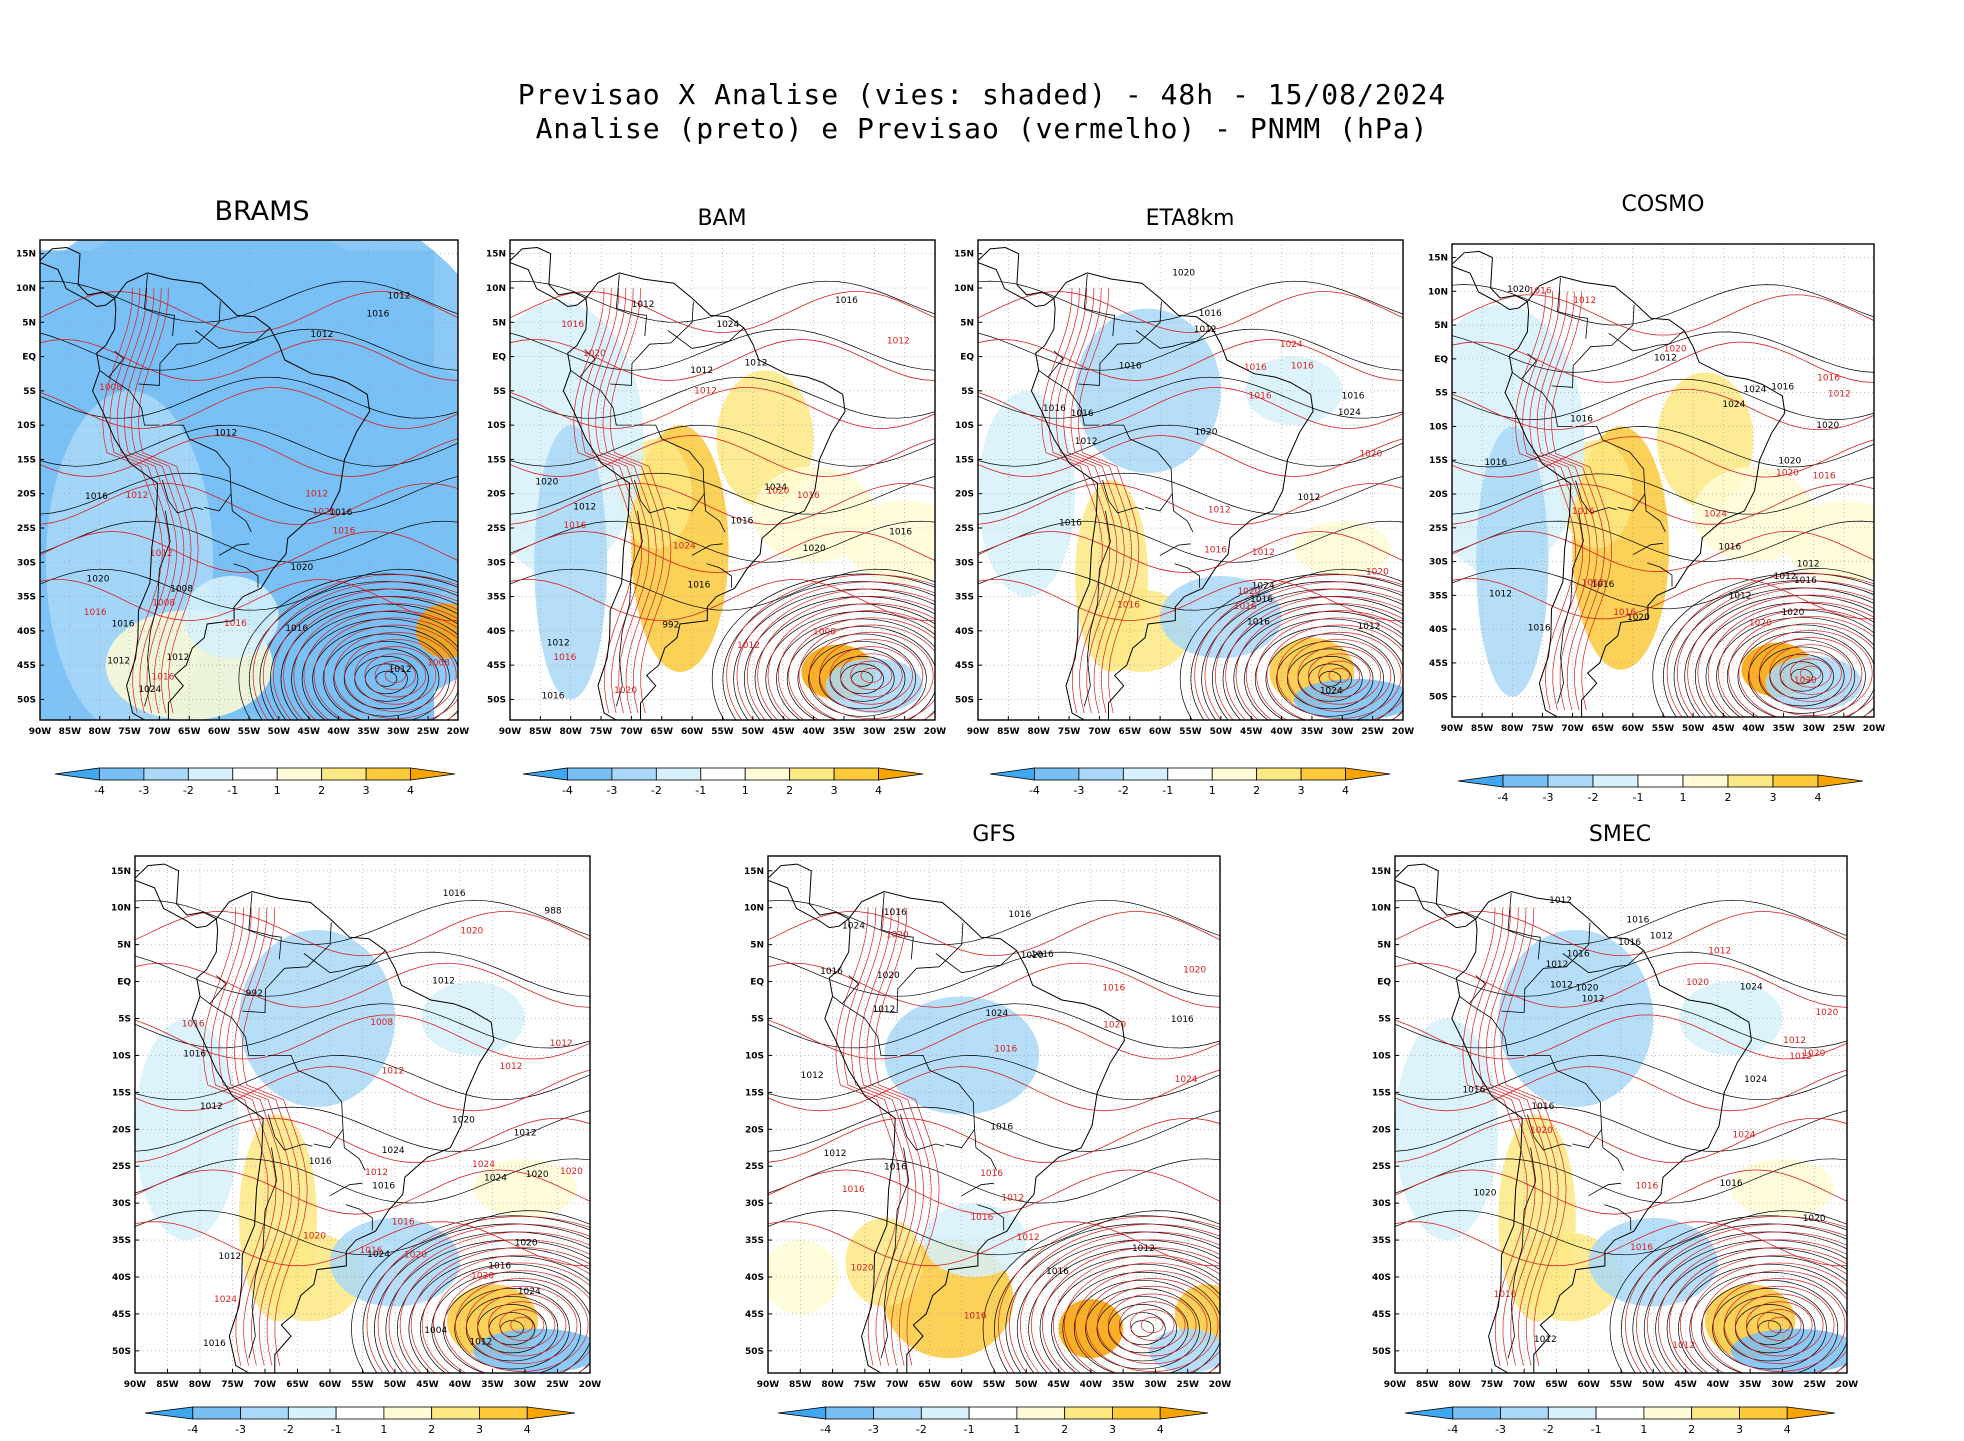 This screenshot has width=1964, height=1441. What do you see at coordinates (121, 1315) in the screenshot?
I see `latitude-tick-label: 45S` at bounding box center [121, 1315].